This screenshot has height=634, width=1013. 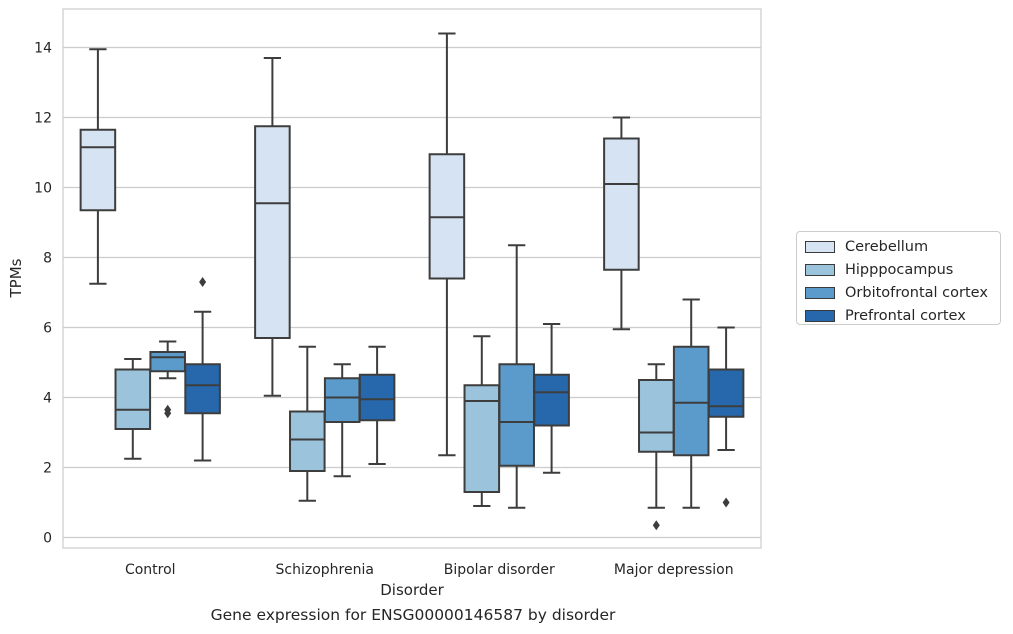 I want to click on x-tick-label: Bipolar disorder, so click(x=499, y=570).